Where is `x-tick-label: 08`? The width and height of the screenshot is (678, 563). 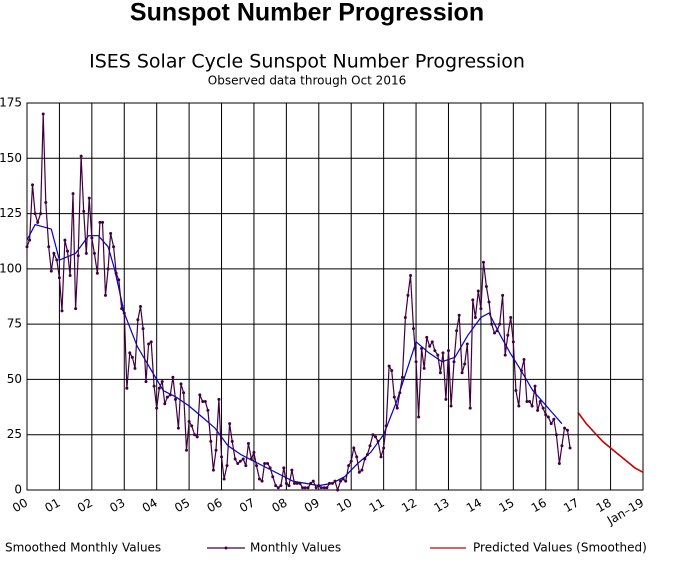 x-tick-label: 08 is located at coordinates (279, 506).